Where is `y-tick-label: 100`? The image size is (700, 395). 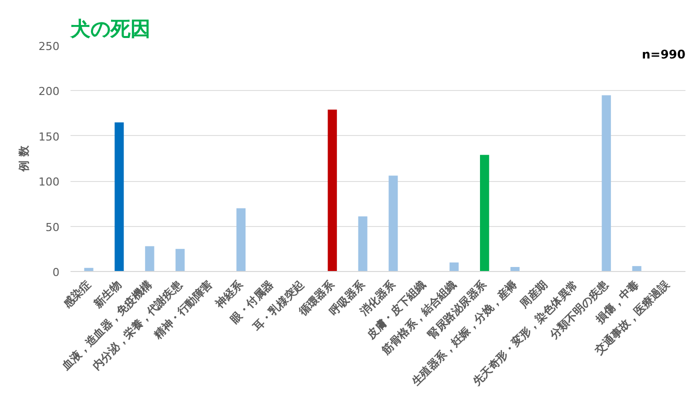
y-tick-label: 100 is located at coordinates (49, 182).